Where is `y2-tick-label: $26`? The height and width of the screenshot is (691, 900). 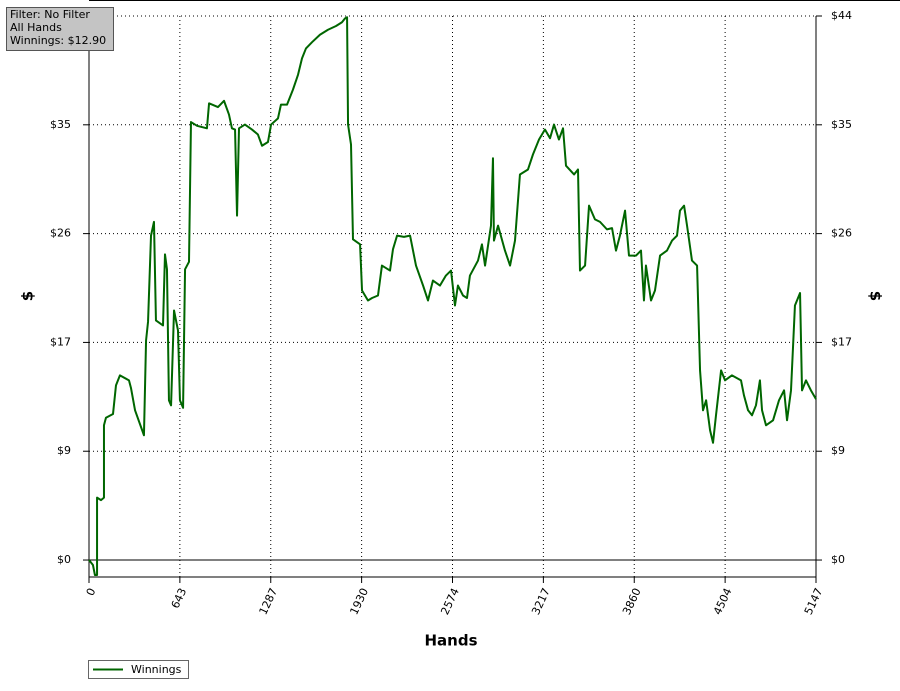
y2-tick-label: $26 is located at coordinates (841, 233).